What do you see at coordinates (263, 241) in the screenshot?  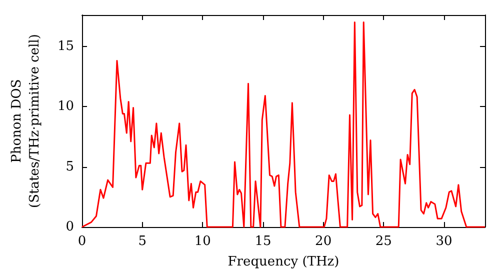 I see `x-tick-label: 15` at bounding box center [263, 241].